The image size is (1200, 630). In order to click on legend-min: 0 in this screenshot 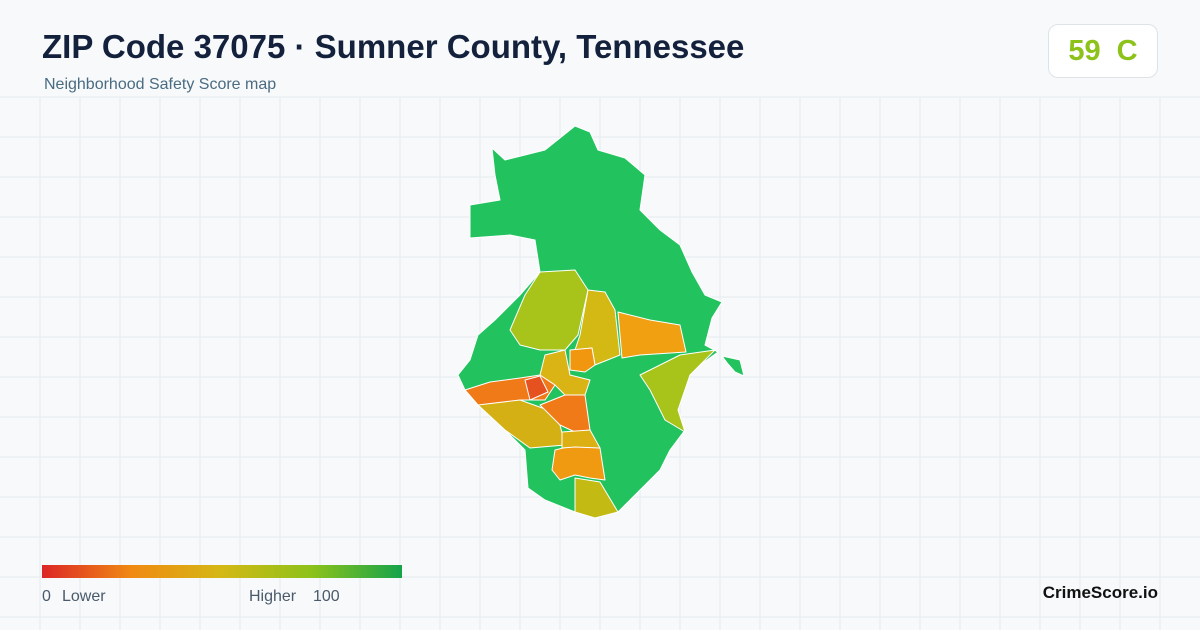, I will do `click(46, 596)`.